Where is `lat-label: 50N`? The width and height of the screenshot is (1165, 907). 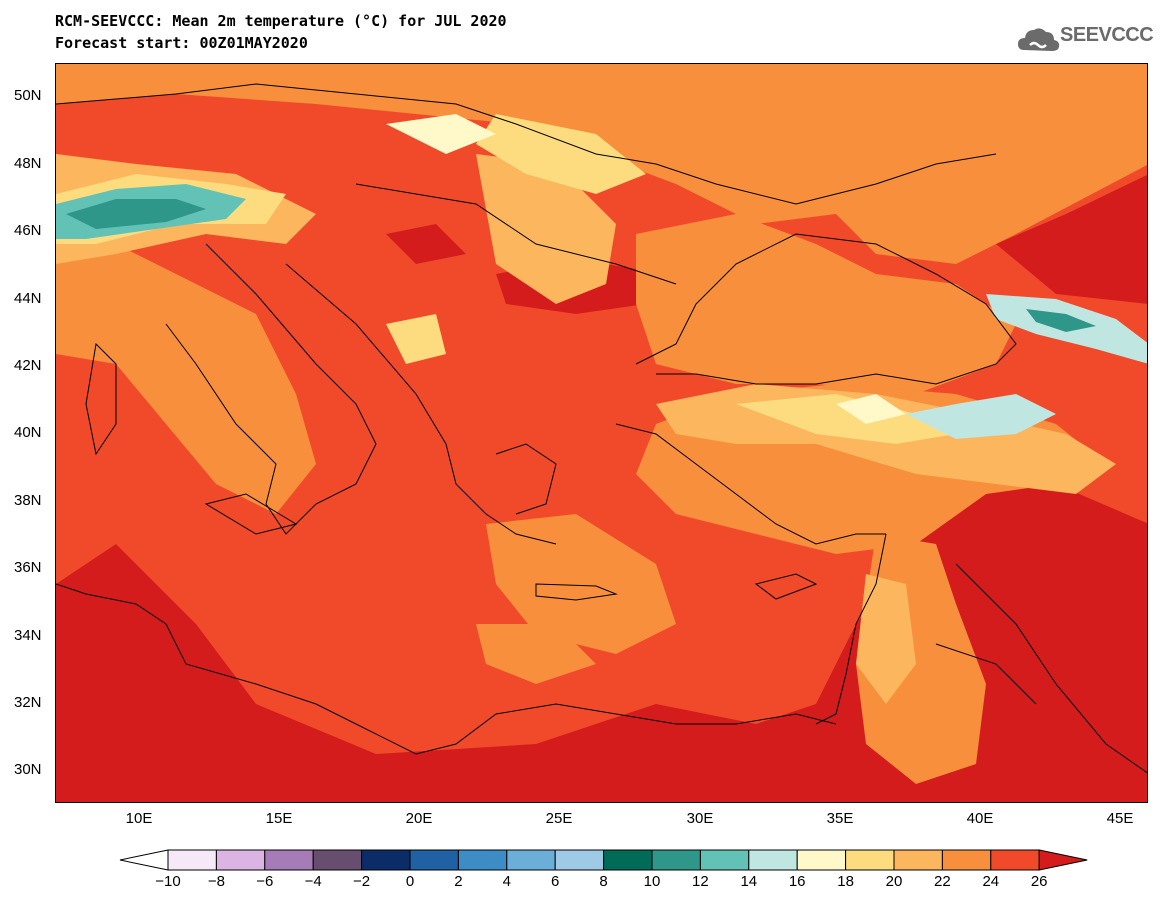
lat-label: 50N is located at coordinates (28, 95).